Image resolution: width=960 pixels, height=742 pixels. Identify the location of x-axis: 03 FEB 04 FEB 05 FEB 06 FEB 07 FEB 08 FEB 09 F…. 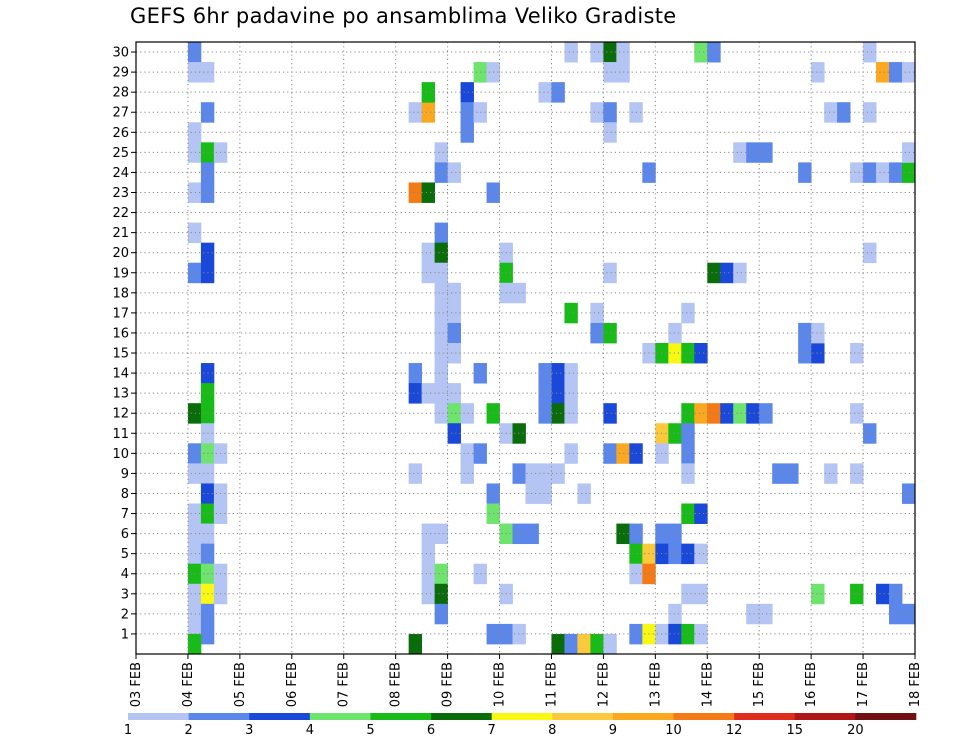
(526, 680).